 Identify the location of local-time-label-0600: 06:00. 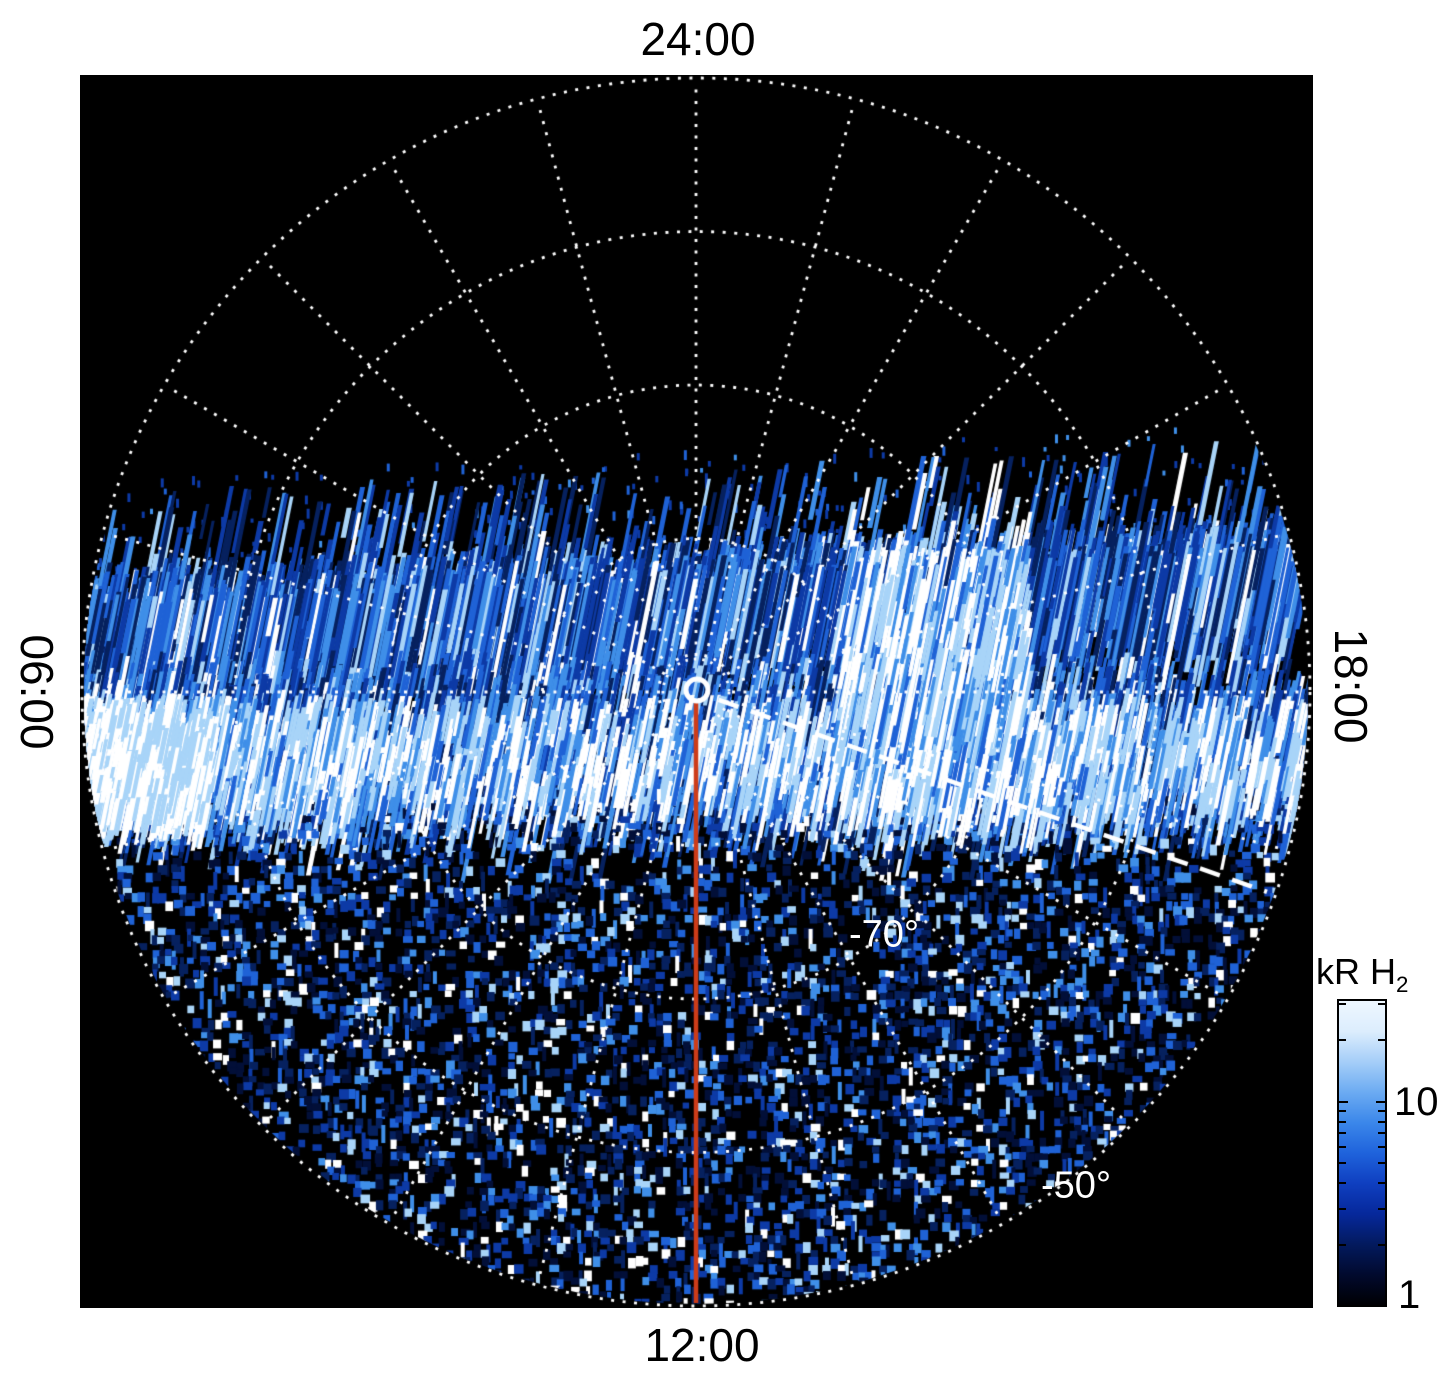
(37, 692).